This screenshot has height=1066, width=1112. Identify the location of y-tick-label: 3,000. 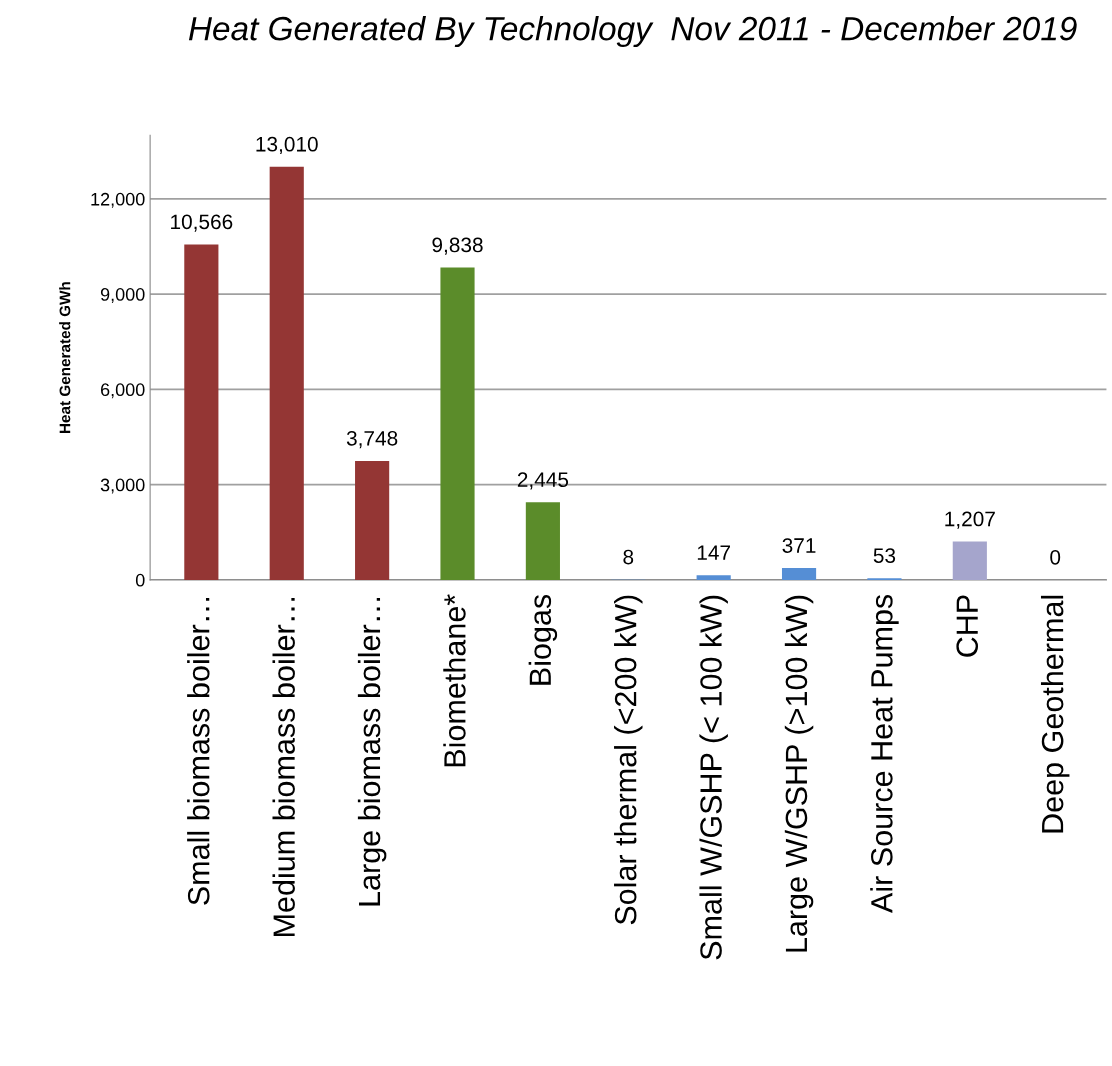
(122, 486).